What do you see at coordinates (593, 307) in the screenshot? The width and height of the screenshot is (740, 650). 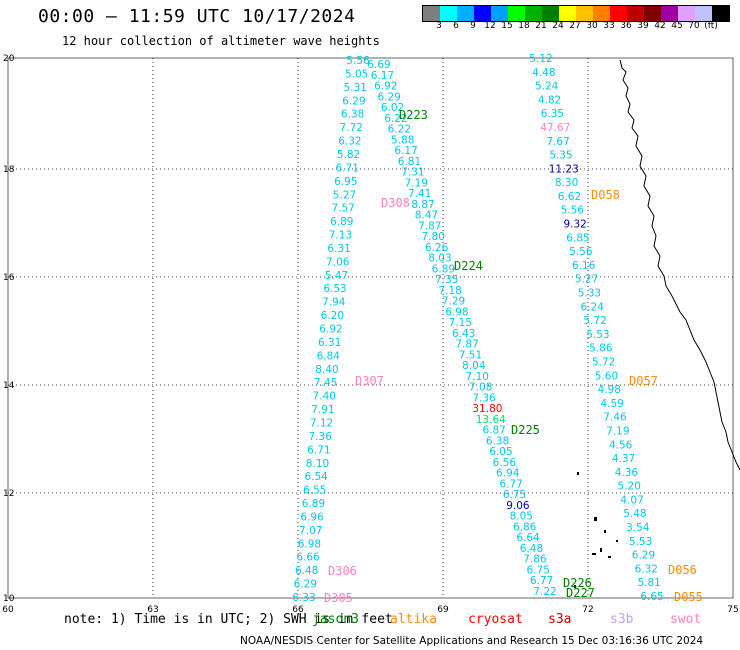 I see `track-c-value: 6.24` at bounding box center [593, 307].